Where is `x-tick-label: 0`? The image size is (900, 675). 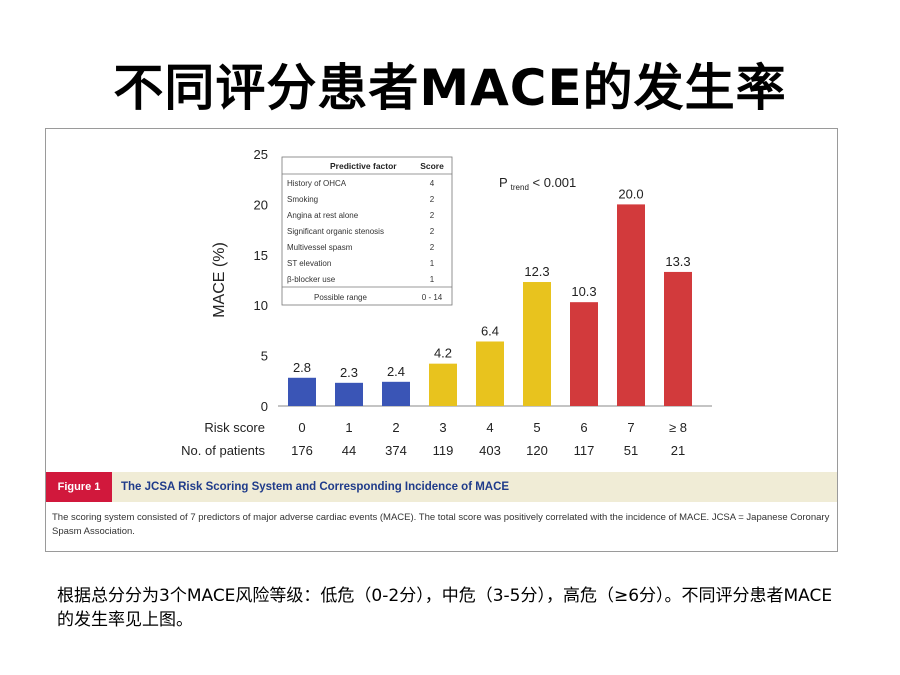 x-tick-label: 0 is located at coordinates (301, 427).